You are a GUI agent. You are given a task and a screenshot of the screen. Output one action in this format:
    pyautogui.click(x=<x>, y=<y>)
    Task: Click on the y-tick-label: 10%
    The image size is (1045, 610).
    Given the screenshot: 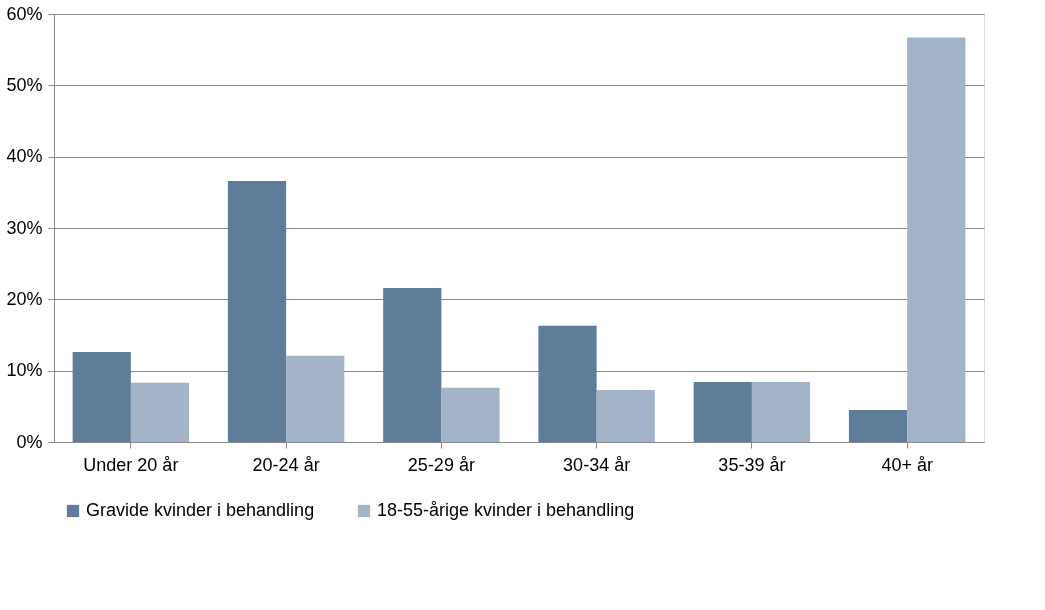 What is the action you would take?
    pyautogui.click(x=24, y=370)
    